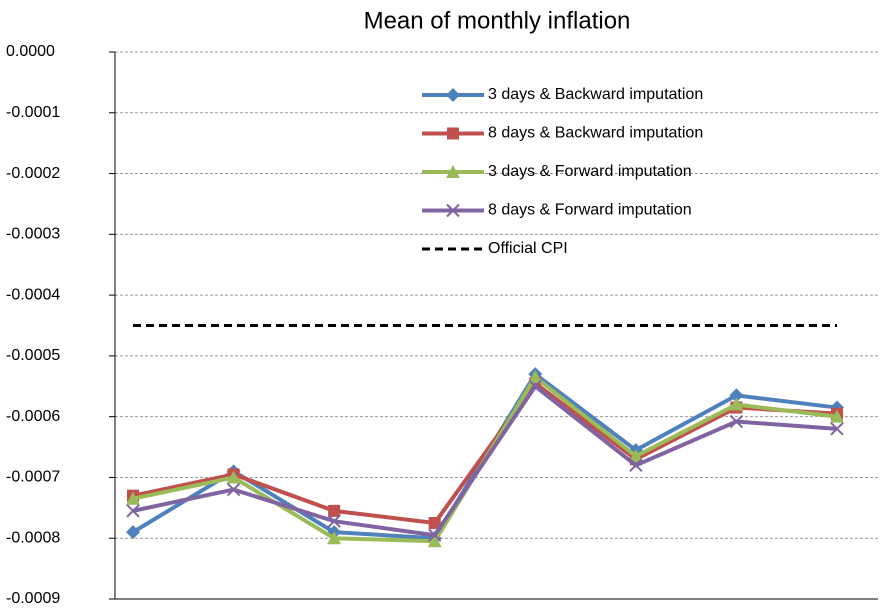 The width and height of the screenshot is (880, 614). Describe the element at coordinates (33, 477) in the screenshot. I see `y-tick-label: -0.0007` at that location.